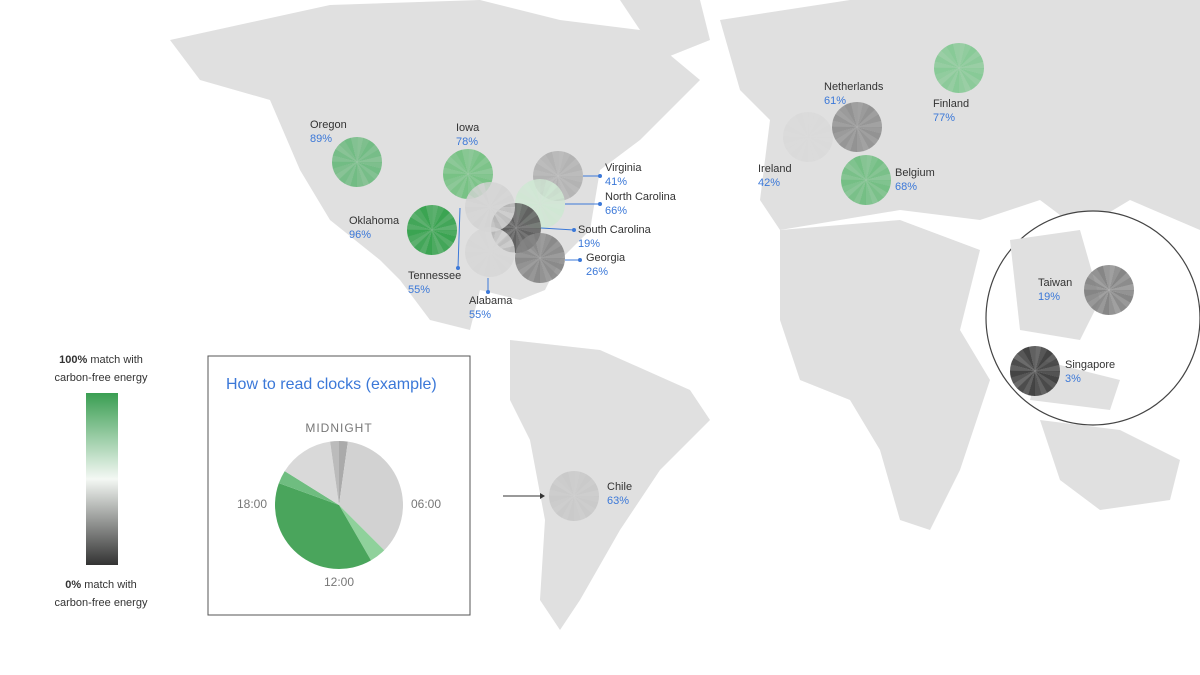 This screenshot has height=675, width=1200. Describe the element at coordinates (589, 244) in the screenshot. I see `location-value: 19%` at that location.